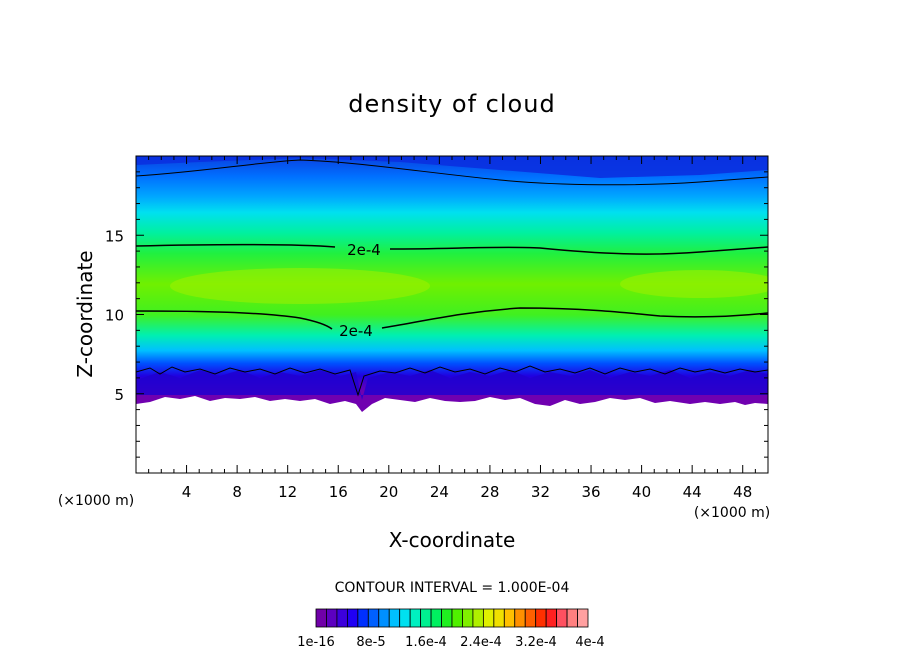 The image size is (904, 654). I want to click on x-unit-label: (×1000 m), so click(732, 513).